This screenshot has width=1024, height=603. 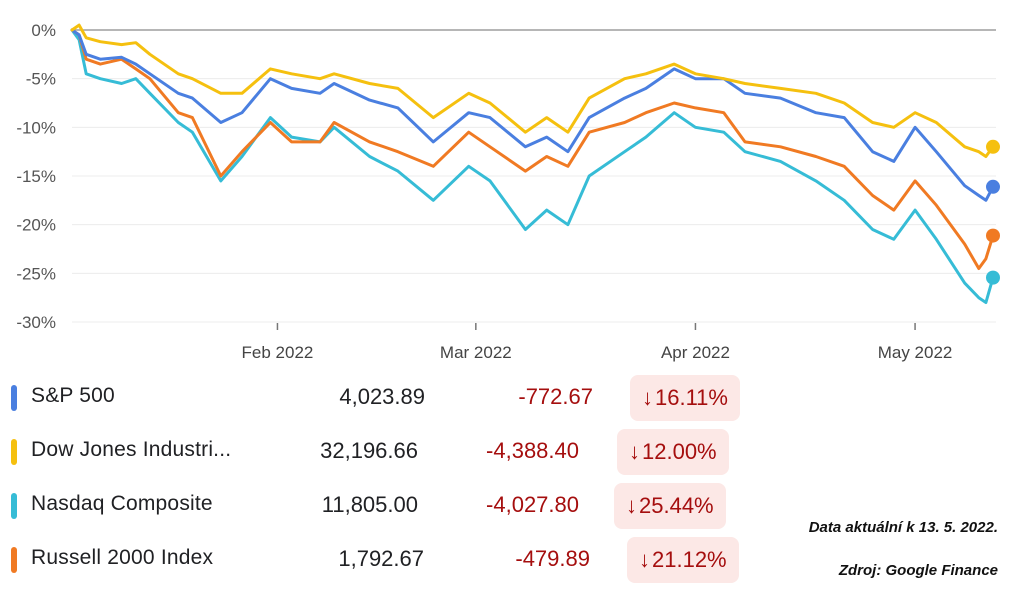 I want to click on y-tick-label: 0%, so click(x=43, y=30).